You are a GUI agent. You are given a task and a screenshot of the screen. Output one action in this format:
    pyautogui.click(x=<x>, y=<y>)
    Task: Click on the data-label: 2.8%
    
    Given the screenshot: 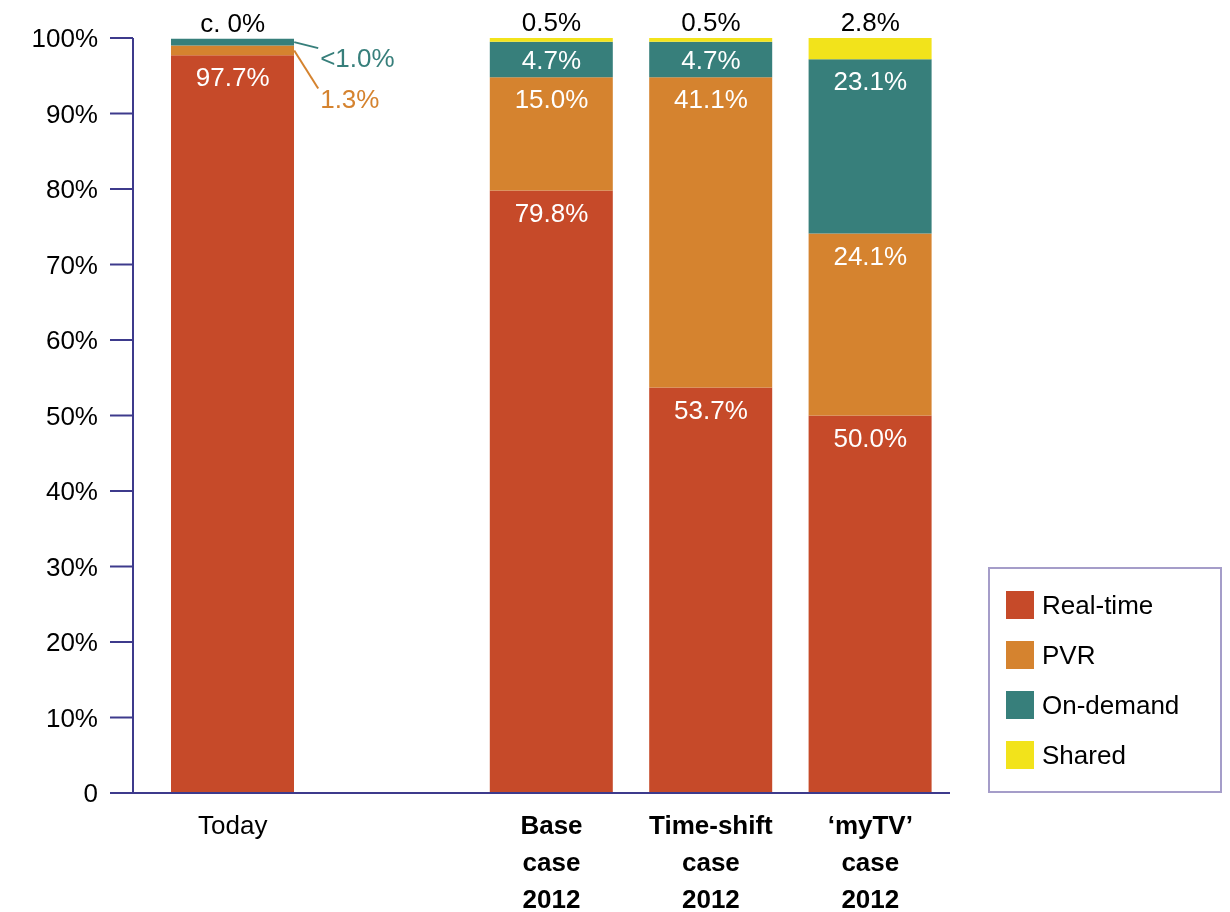 What is the action you would take?
    pyautogui.click(x=870, y=22)
    